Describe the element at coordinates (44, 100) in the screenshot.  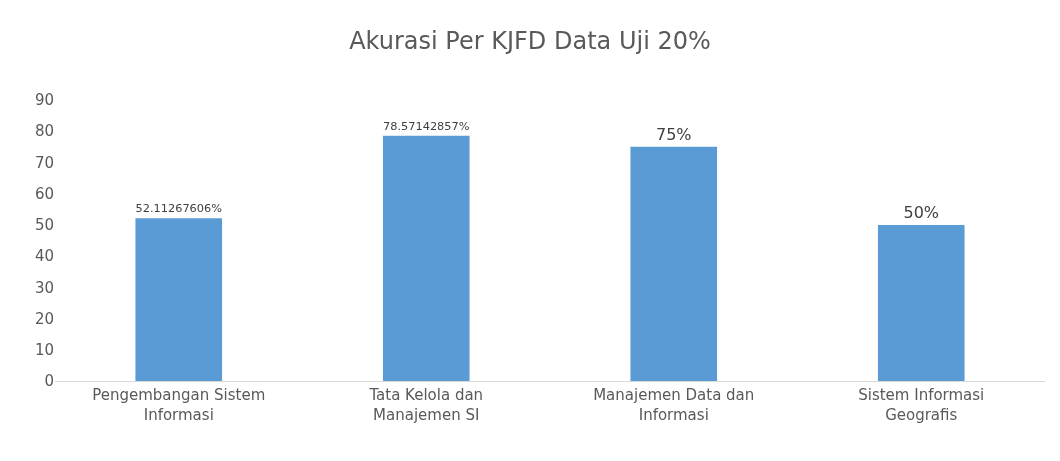
I see `y-tick-label: 90` at that location.